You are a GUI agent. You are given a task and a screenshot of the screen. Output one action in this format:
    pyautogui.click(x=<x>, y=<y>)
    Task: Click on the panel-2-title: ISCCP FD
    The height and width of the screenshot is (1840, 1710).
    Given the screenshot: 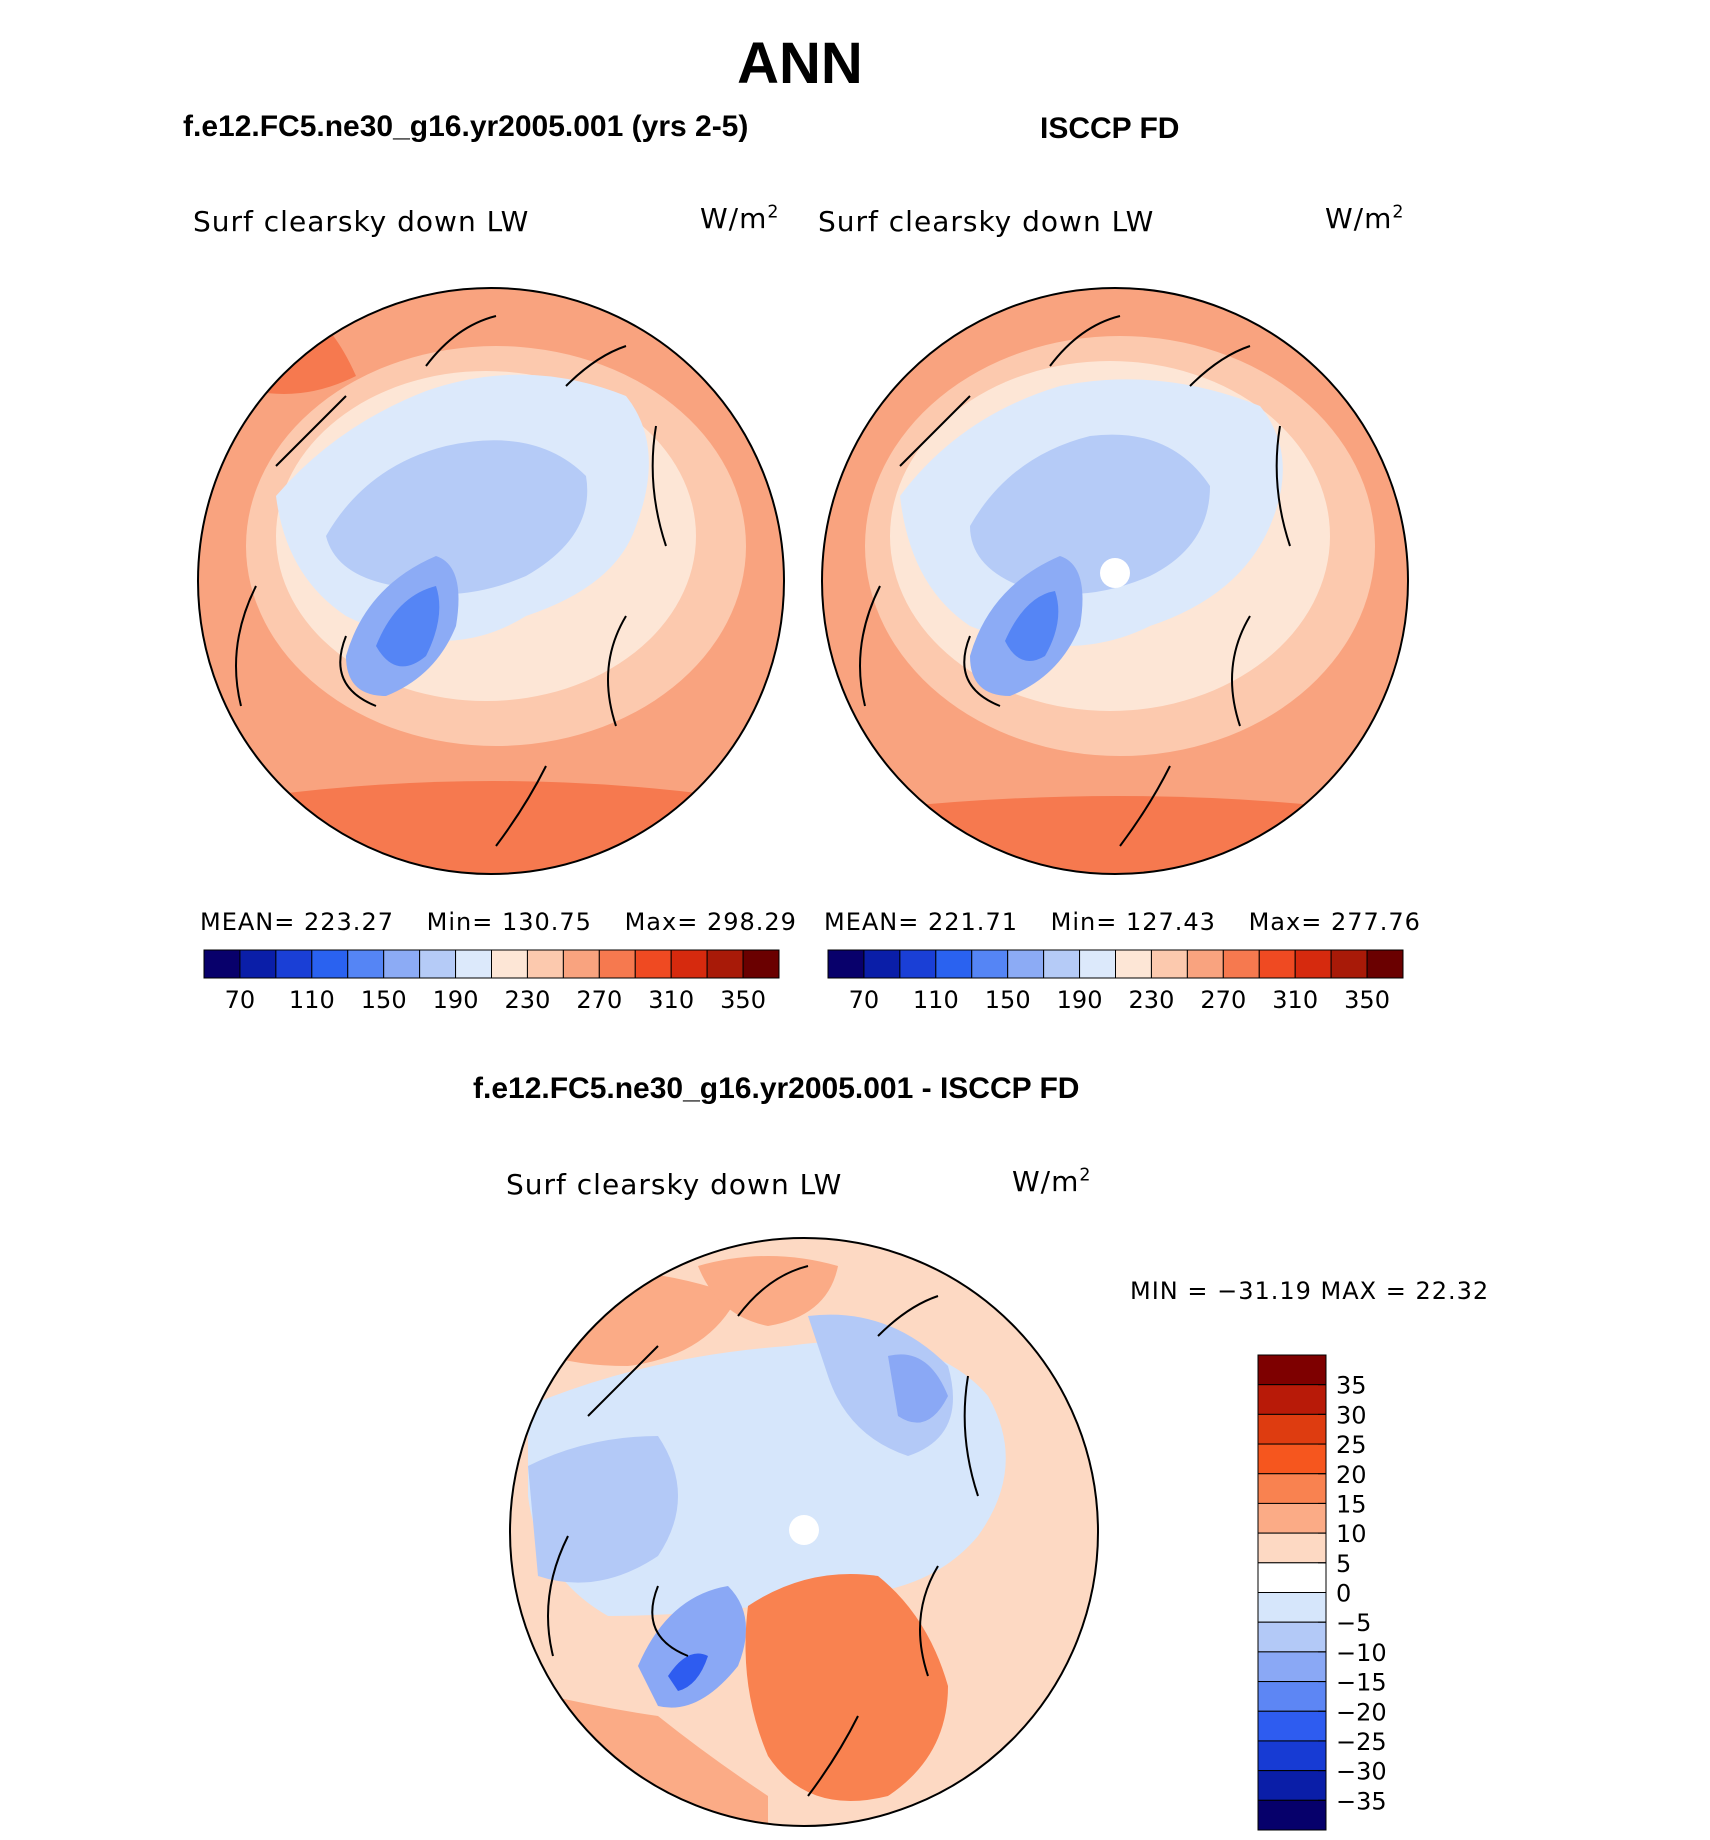 What is the action you would take?
    pyautogui.click(x=1110, y=128)
    